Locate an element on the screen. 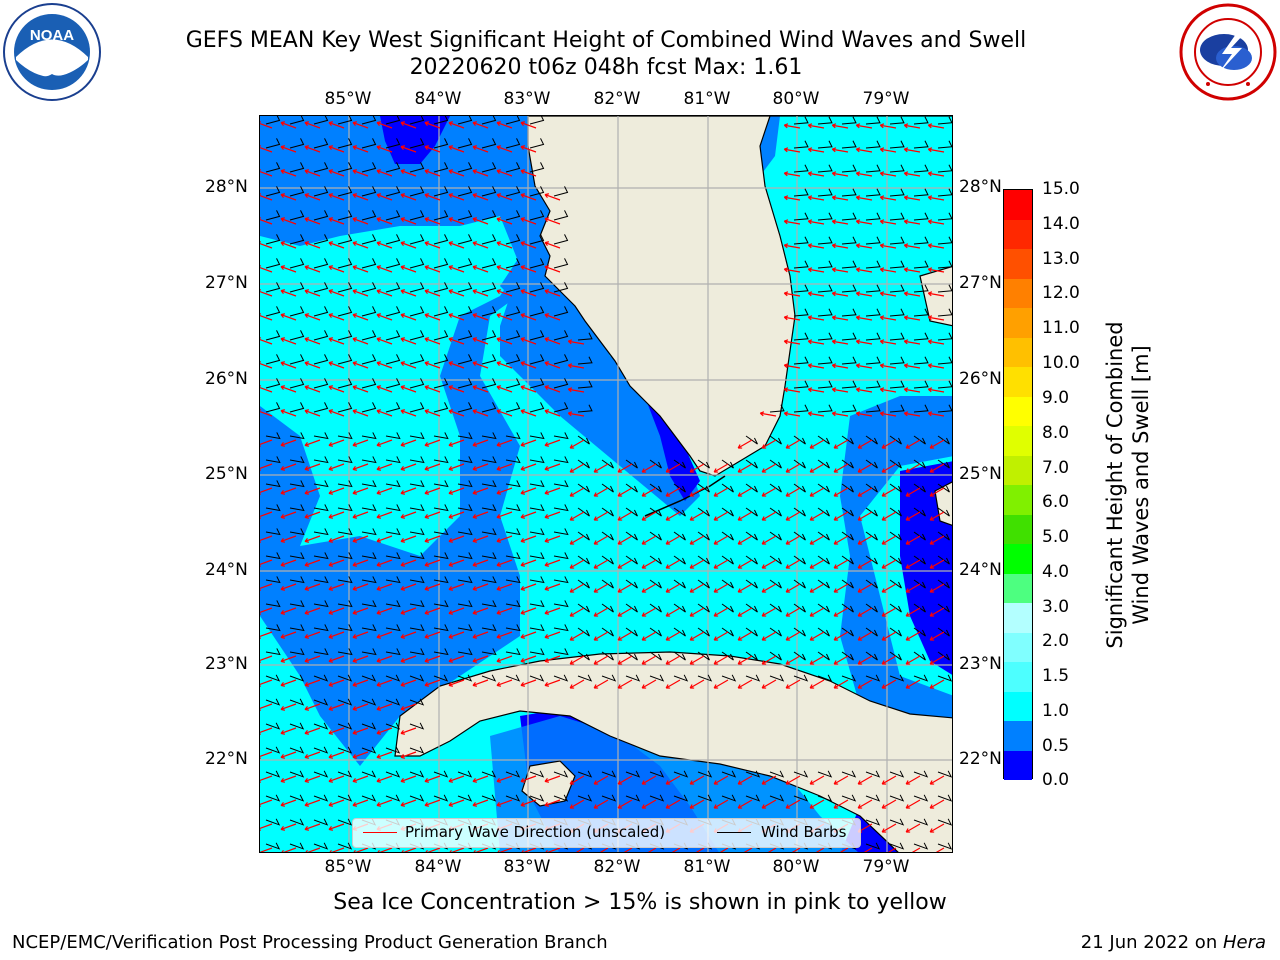 The image size is (1280, 960). cuba-land is located at coordinates (673, 751).